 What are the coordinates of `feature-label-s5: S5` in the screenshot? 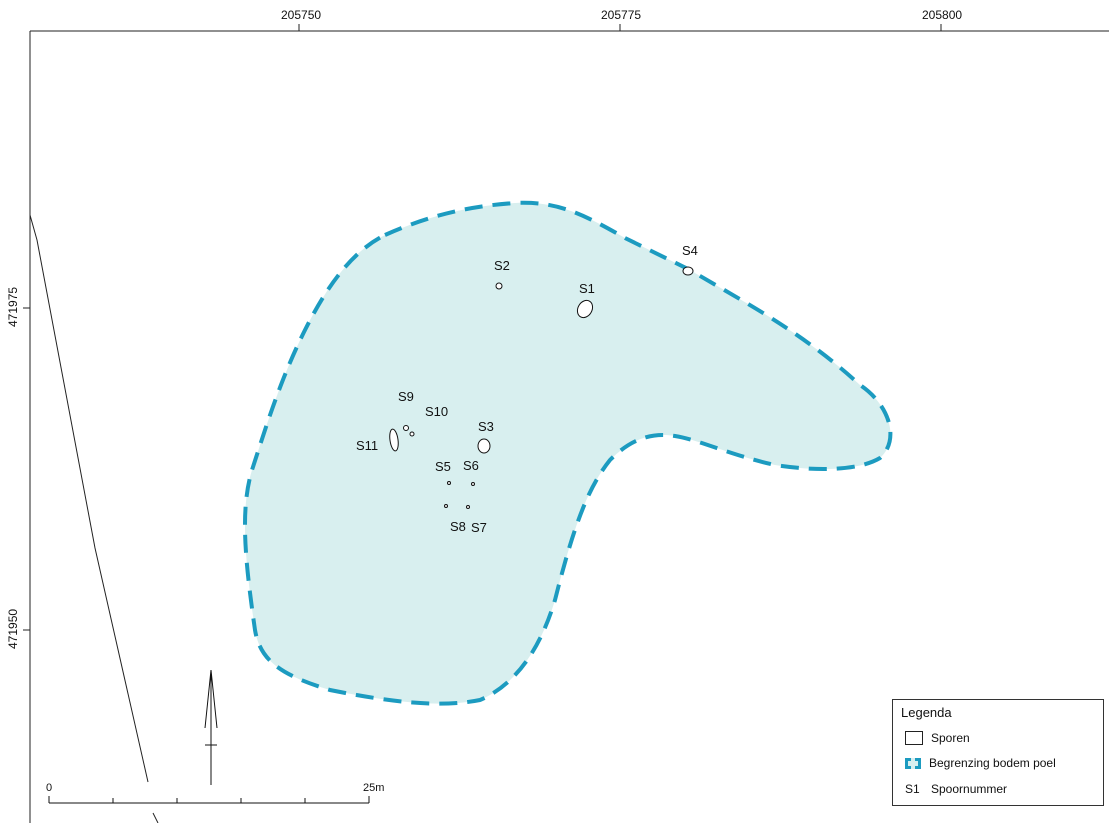 It's located at (443, 466).